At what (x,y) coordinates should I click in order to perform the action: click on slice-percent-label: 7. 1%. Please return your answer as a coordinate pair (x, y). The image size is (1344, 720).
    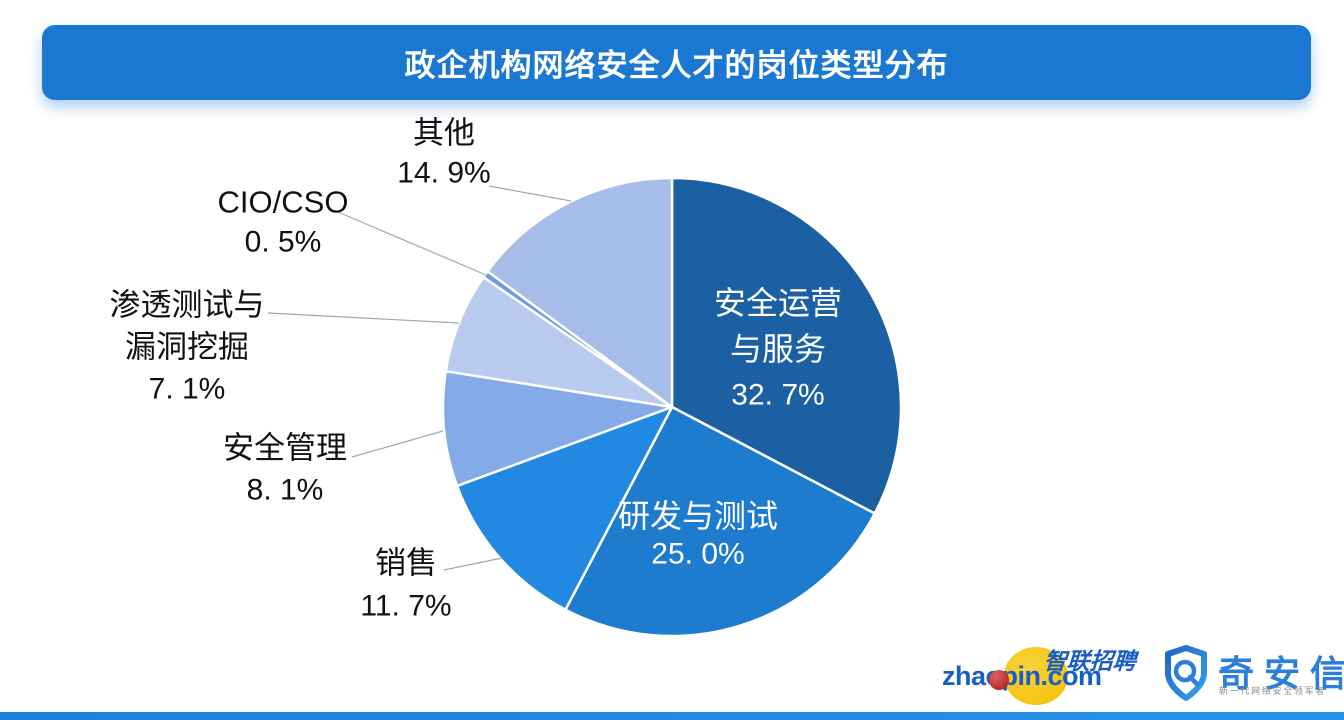
    Looking at the image, I should click on (187, 389).